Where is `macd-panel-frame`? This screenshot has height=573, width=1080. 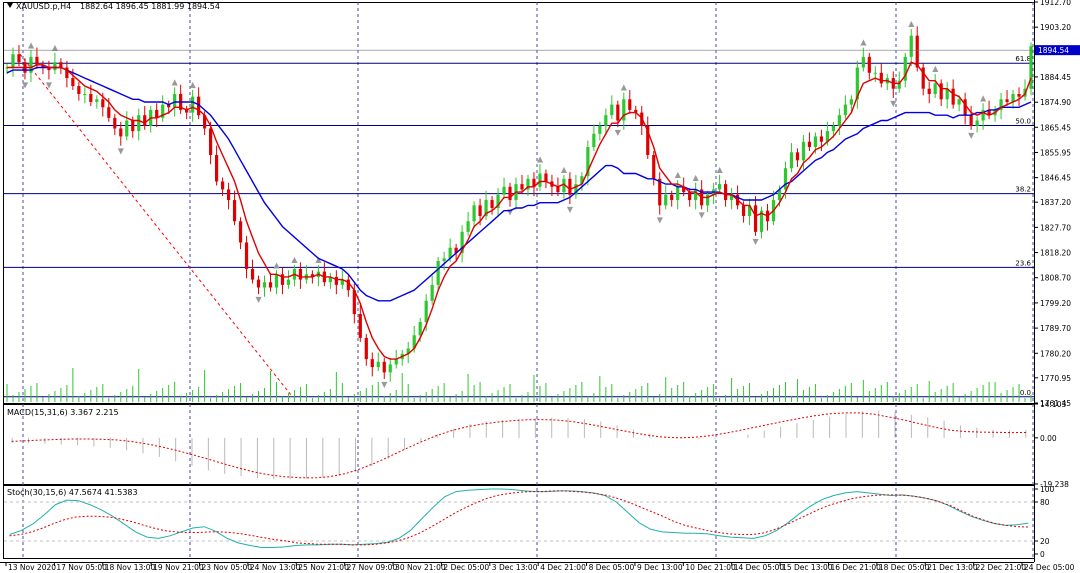 macd-panel-frame is located at coordinates (519, 444).